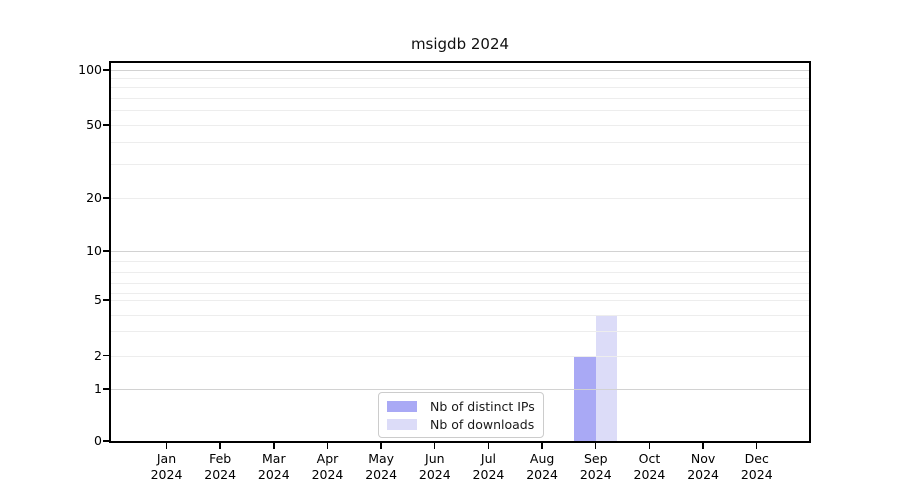  I want to click on x-tick-label: Oct 2024, so click(649, 466).